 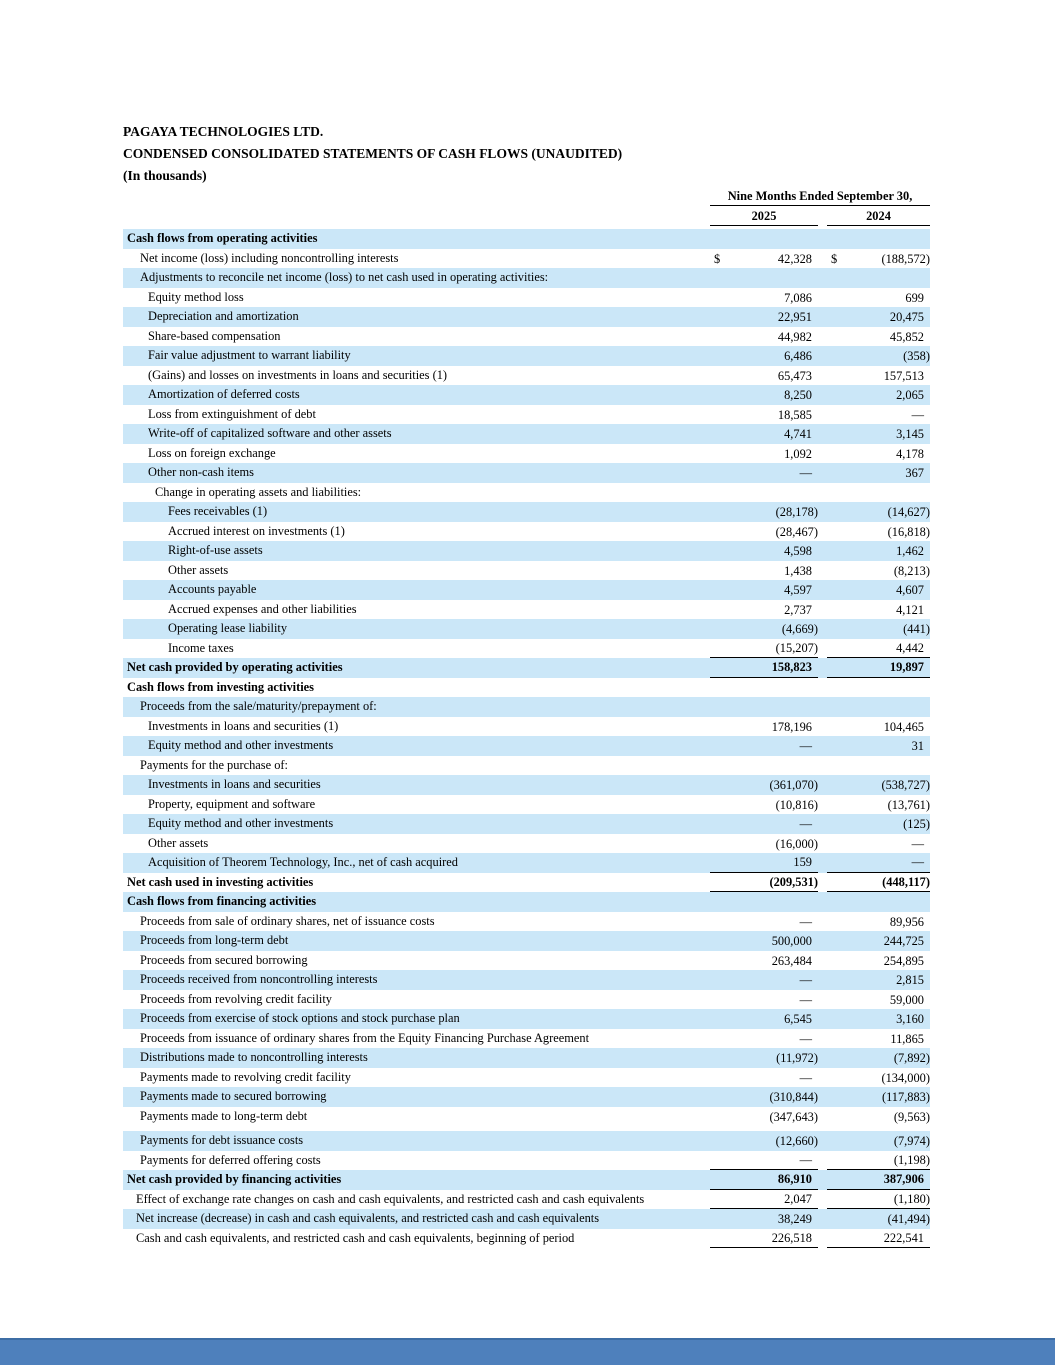 What do you see at coordinates (791, 1237) in the screenshot?
I see `value-2025-value: 226,518` at bounding box center [791, 1237].